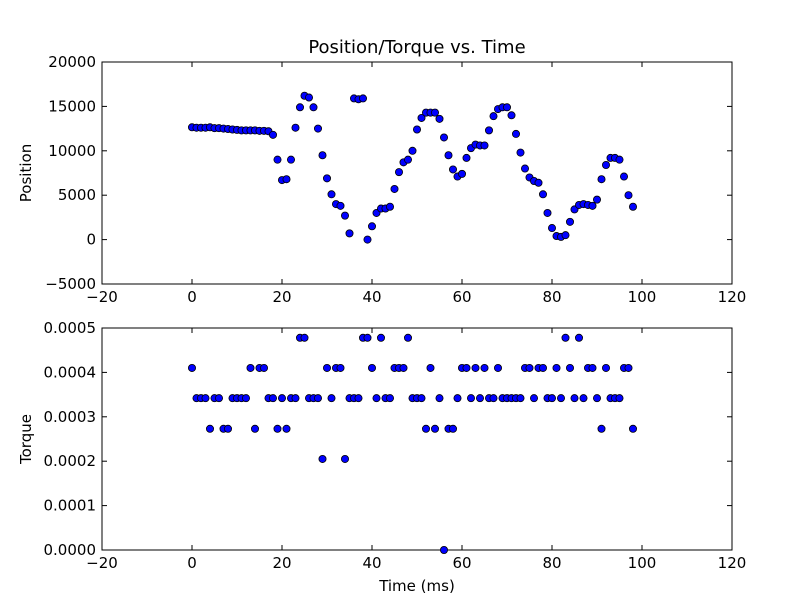 The height and width of the screenshot is (612, 812). Describe the element at coordinates (72, 62) in the screenshot. I see `y-tick-label: 20000` at that location.